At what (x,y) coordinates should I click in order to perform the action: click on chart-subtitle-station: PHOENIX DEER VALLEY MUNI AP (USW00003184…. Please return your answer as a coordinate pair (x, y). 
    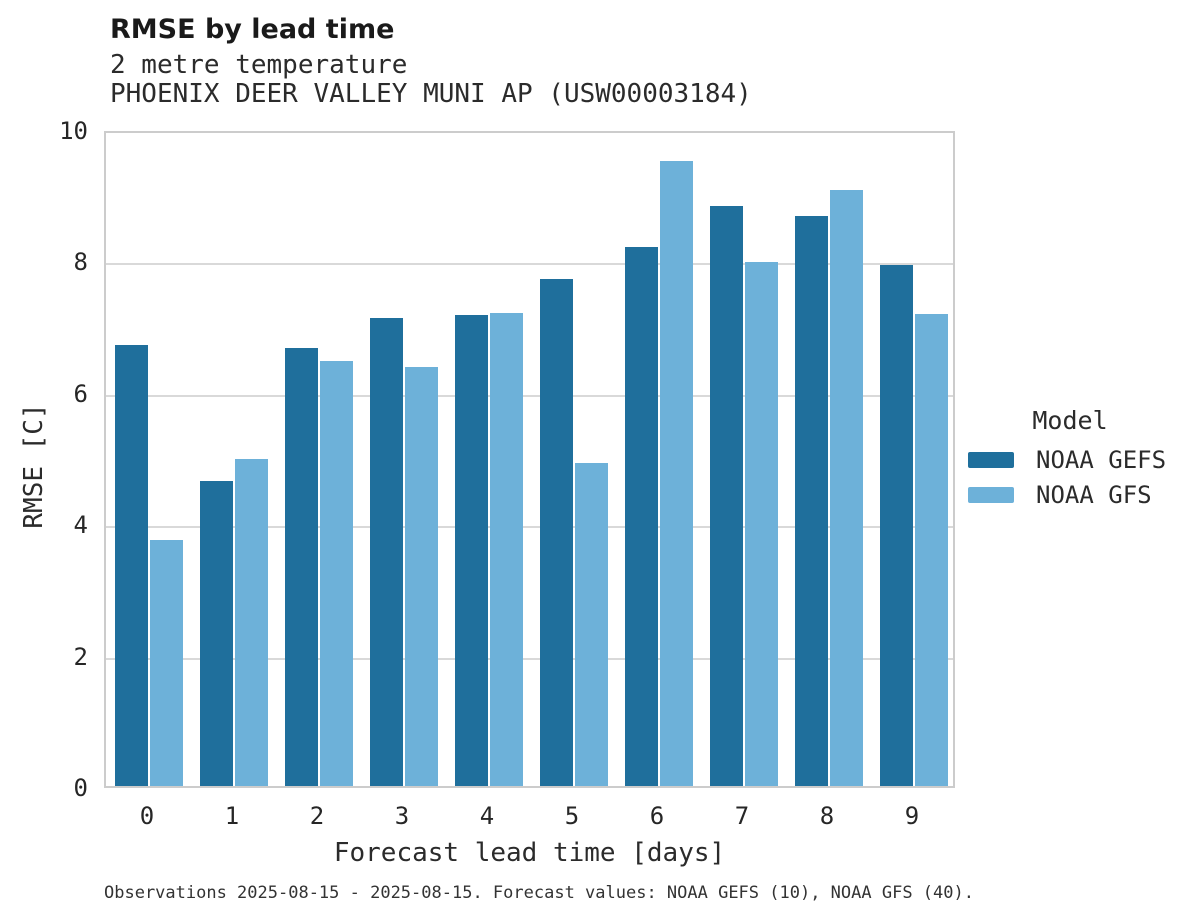
    Looking at the image, I should click on (431, 94).